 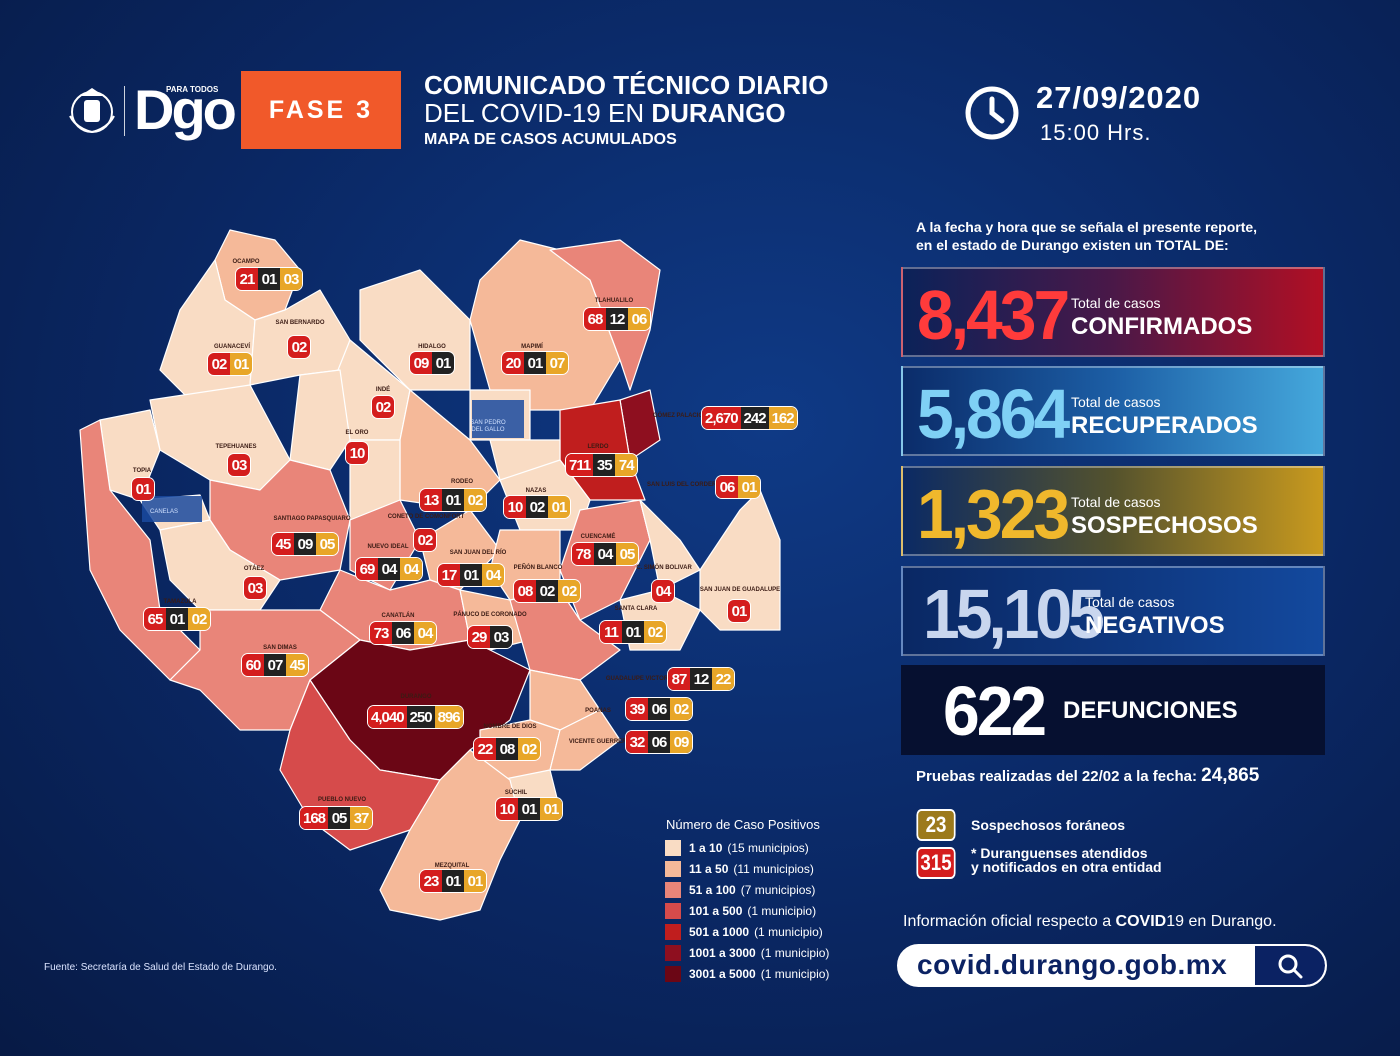 What do you see at coordinates (291, 279) in the screenshot?
I see `suspected-badge: 03` at bounding box center [291, 279].